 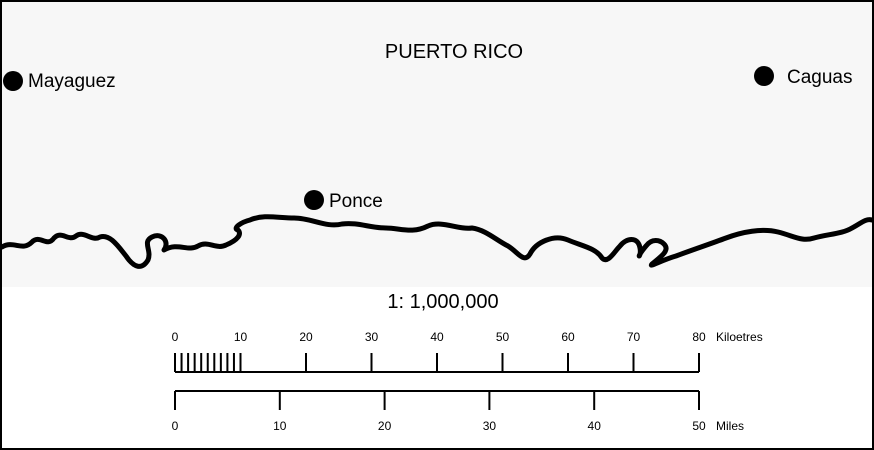 I want to click on scale-bar-kilometres: 0 10 20 30 40 50 60 70 80 Kiloetres, so click(x=467, y=351).